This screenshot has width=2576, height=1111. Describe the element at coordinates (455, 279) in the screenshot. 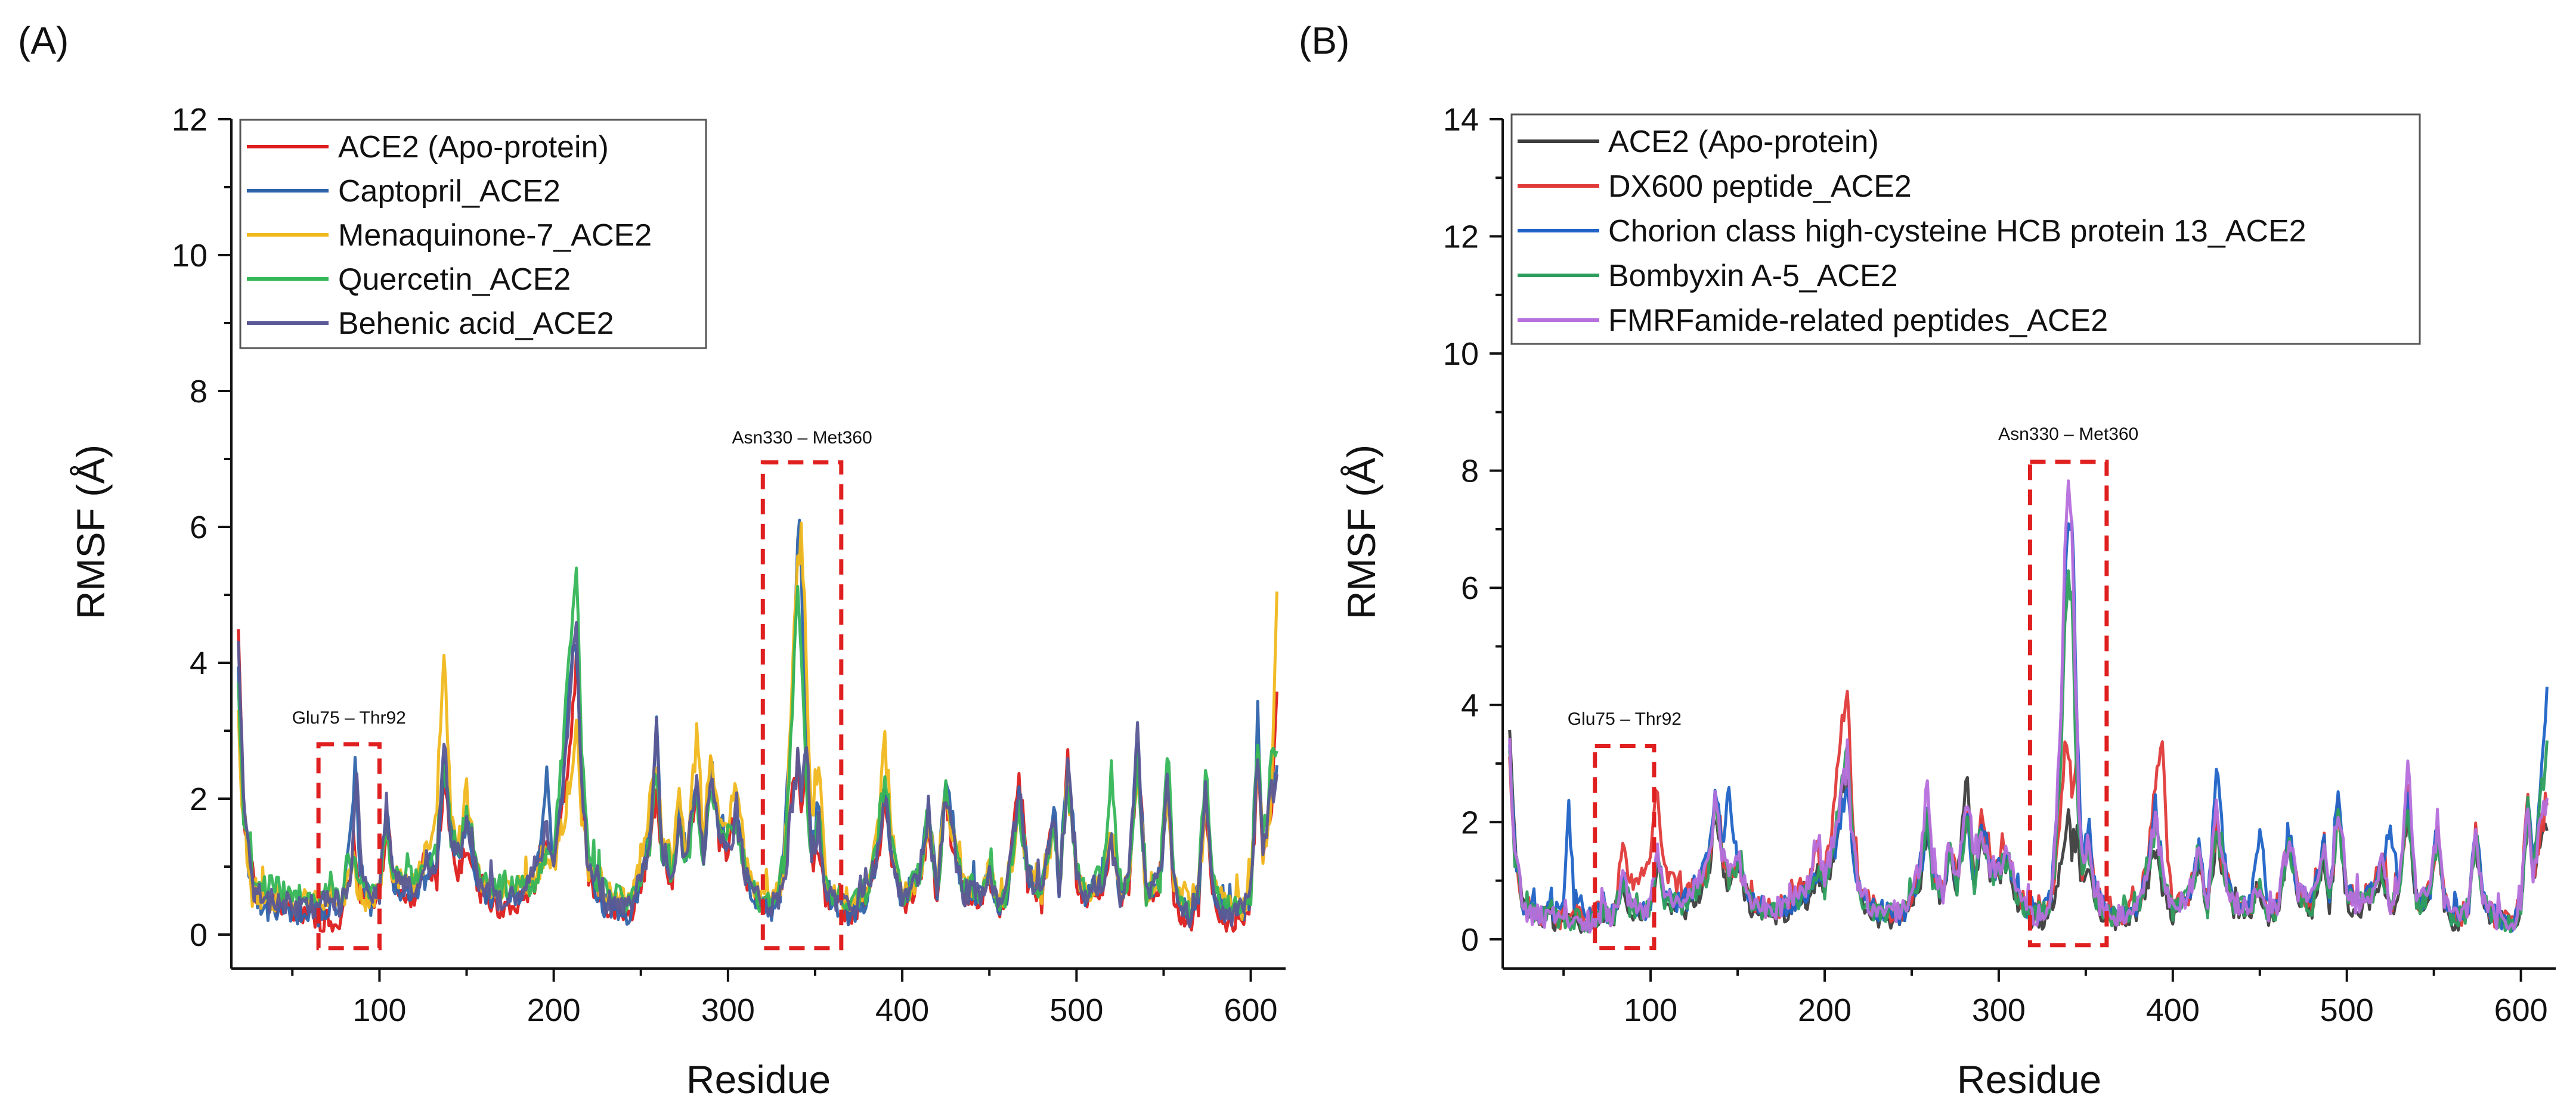

I see `legend-entry: Quercetin_ACE2` at that location.